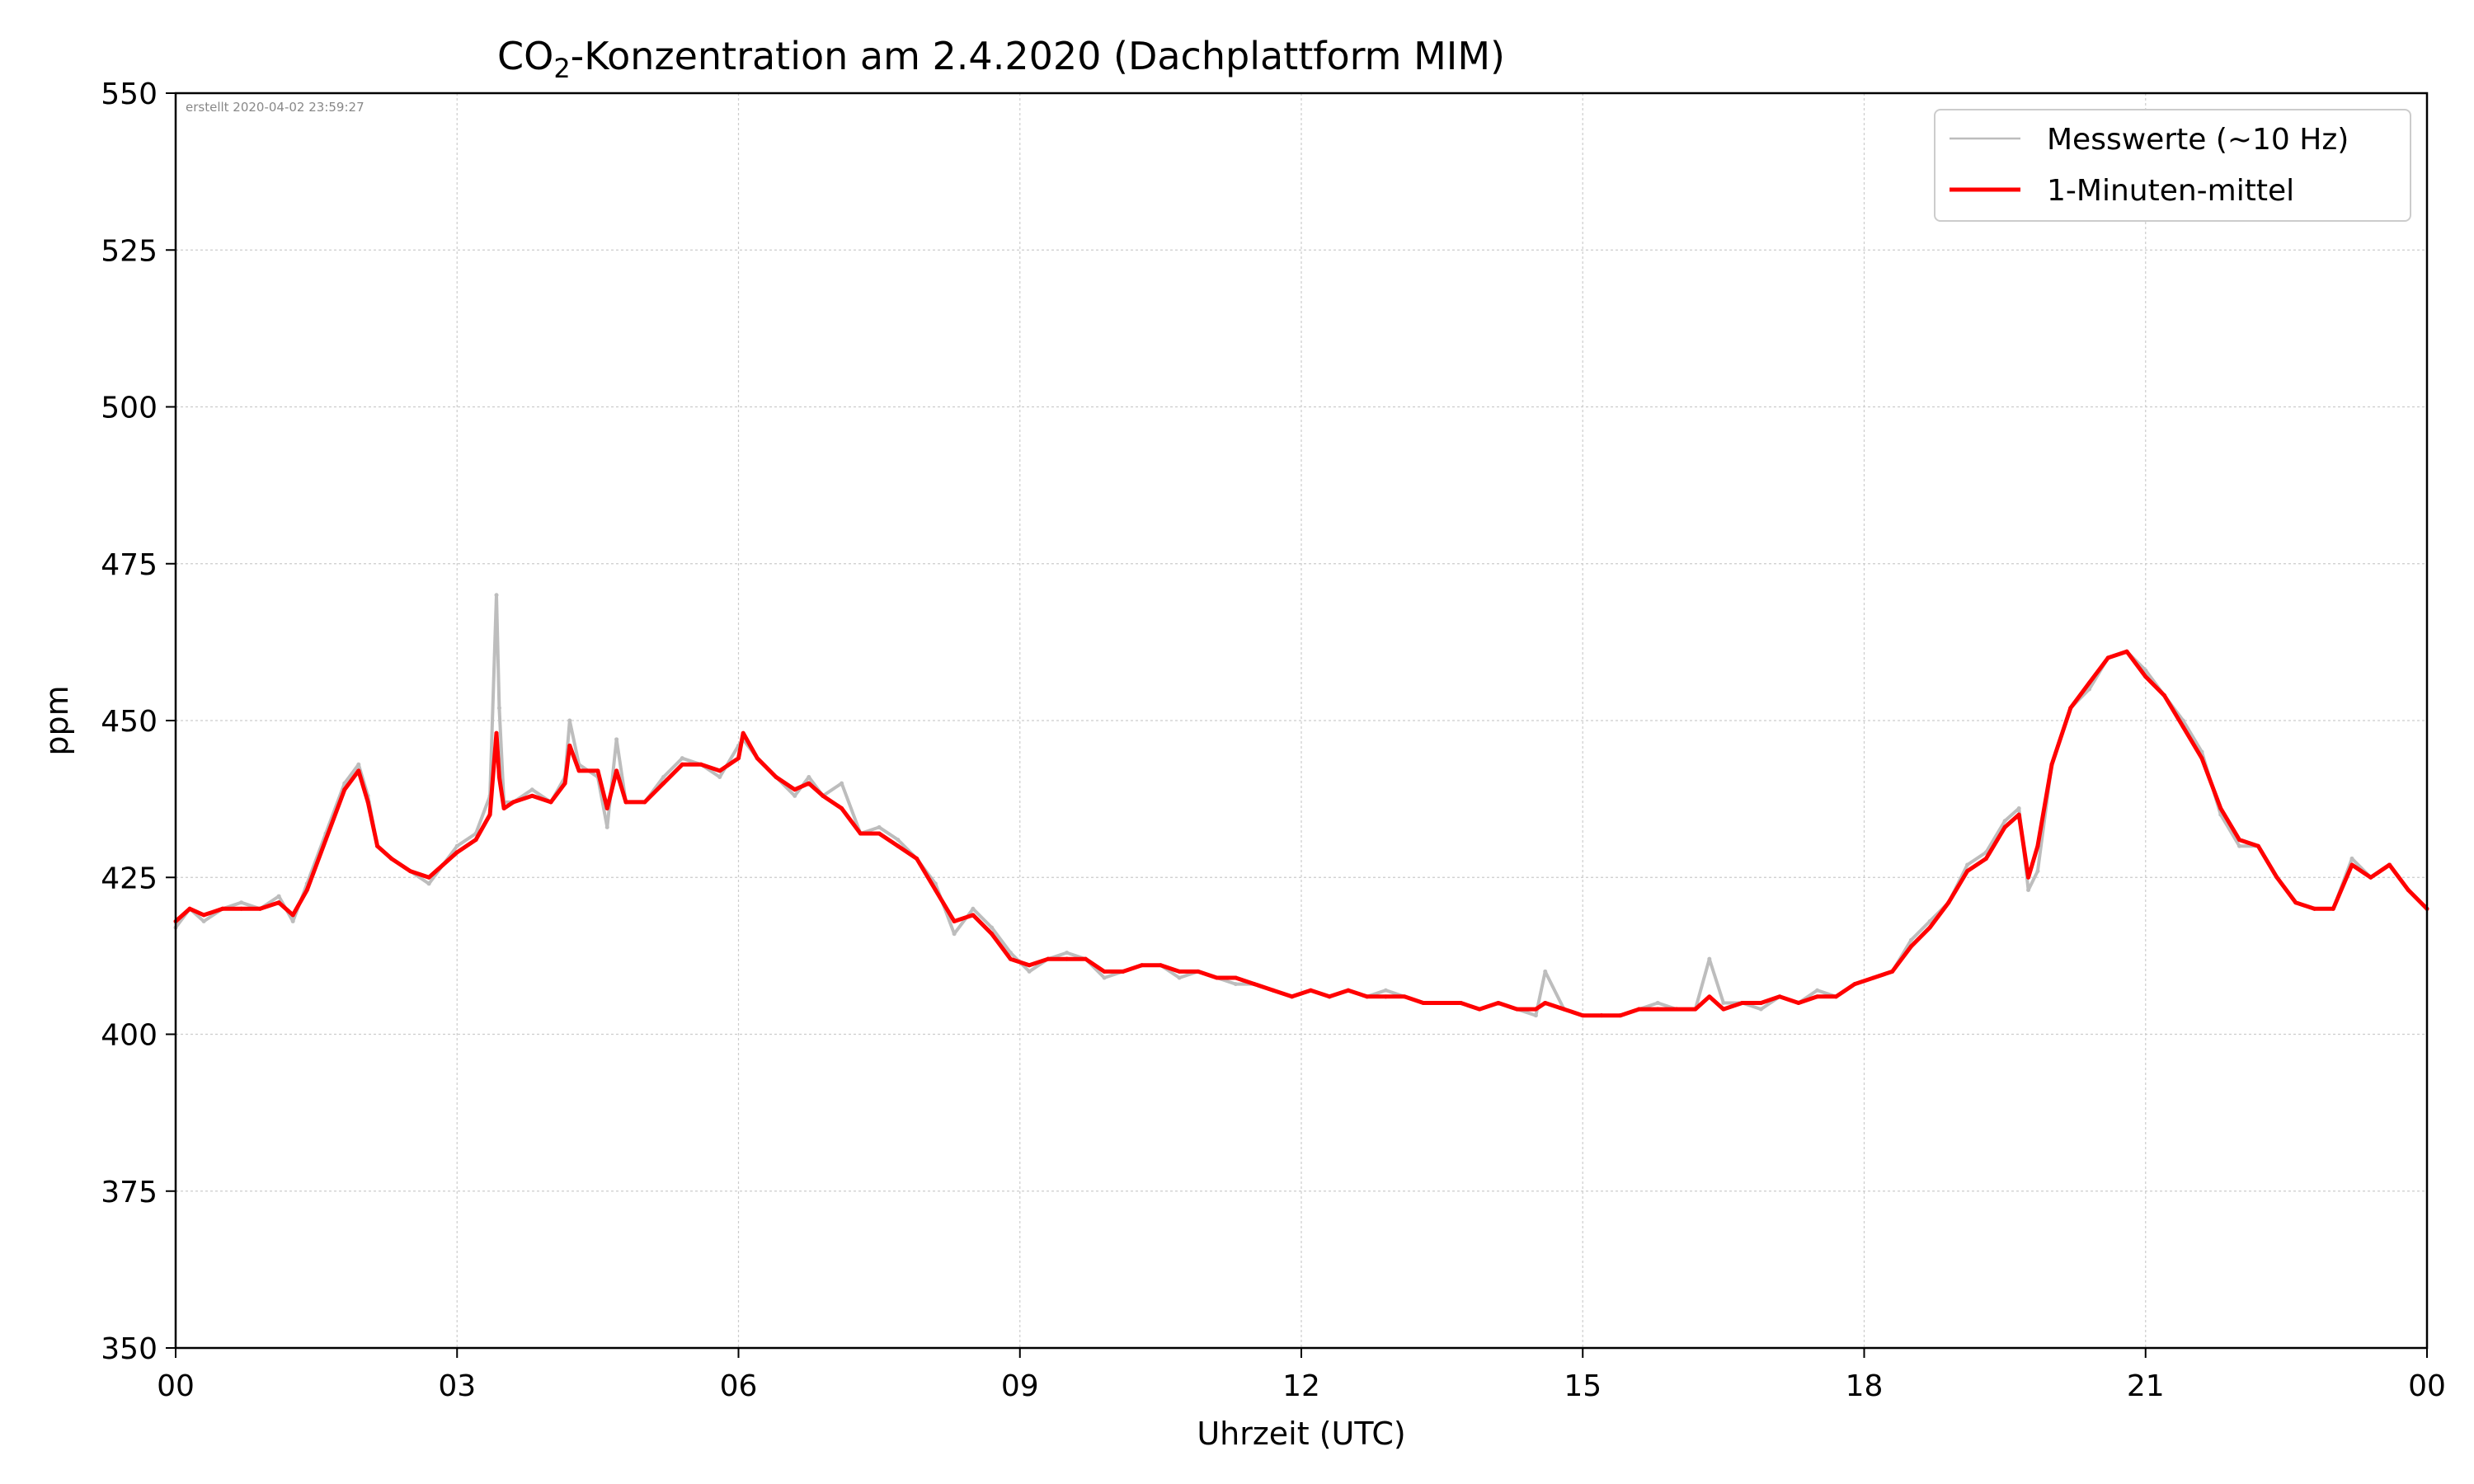  What do you see at coordinates (1865, 1386) in the screenshot?
I see `x-tick-label: 18` at bounding box center [1865, 1386].